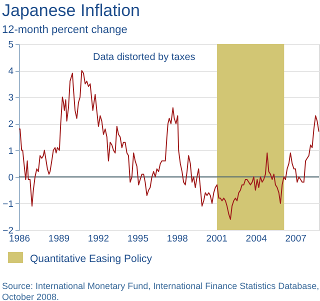 The width and height of the screenshot is (320, 301). I want to click on x-tick-label: 1986, so click(19, 239).